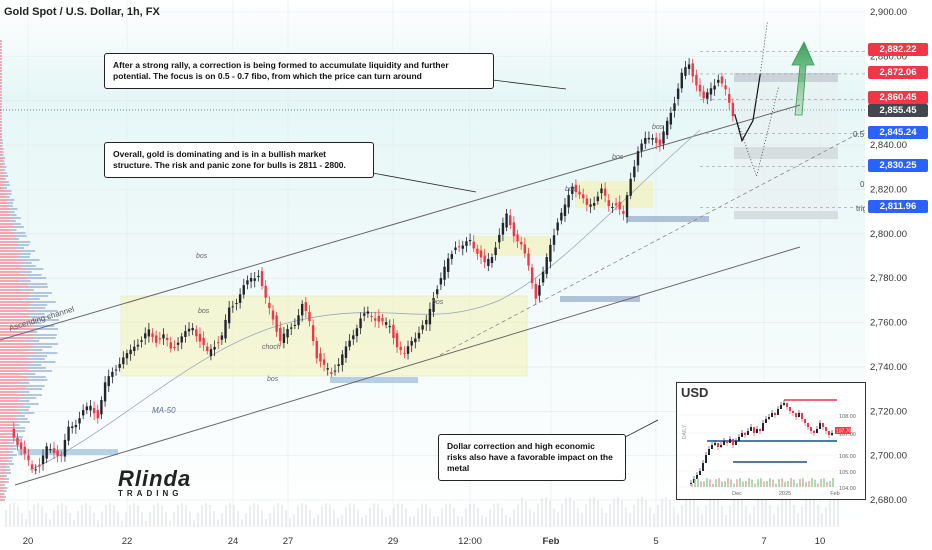  Describe the element at coordinates (438, 302) in the screenshot. I see `bos-label: bos` at that location.